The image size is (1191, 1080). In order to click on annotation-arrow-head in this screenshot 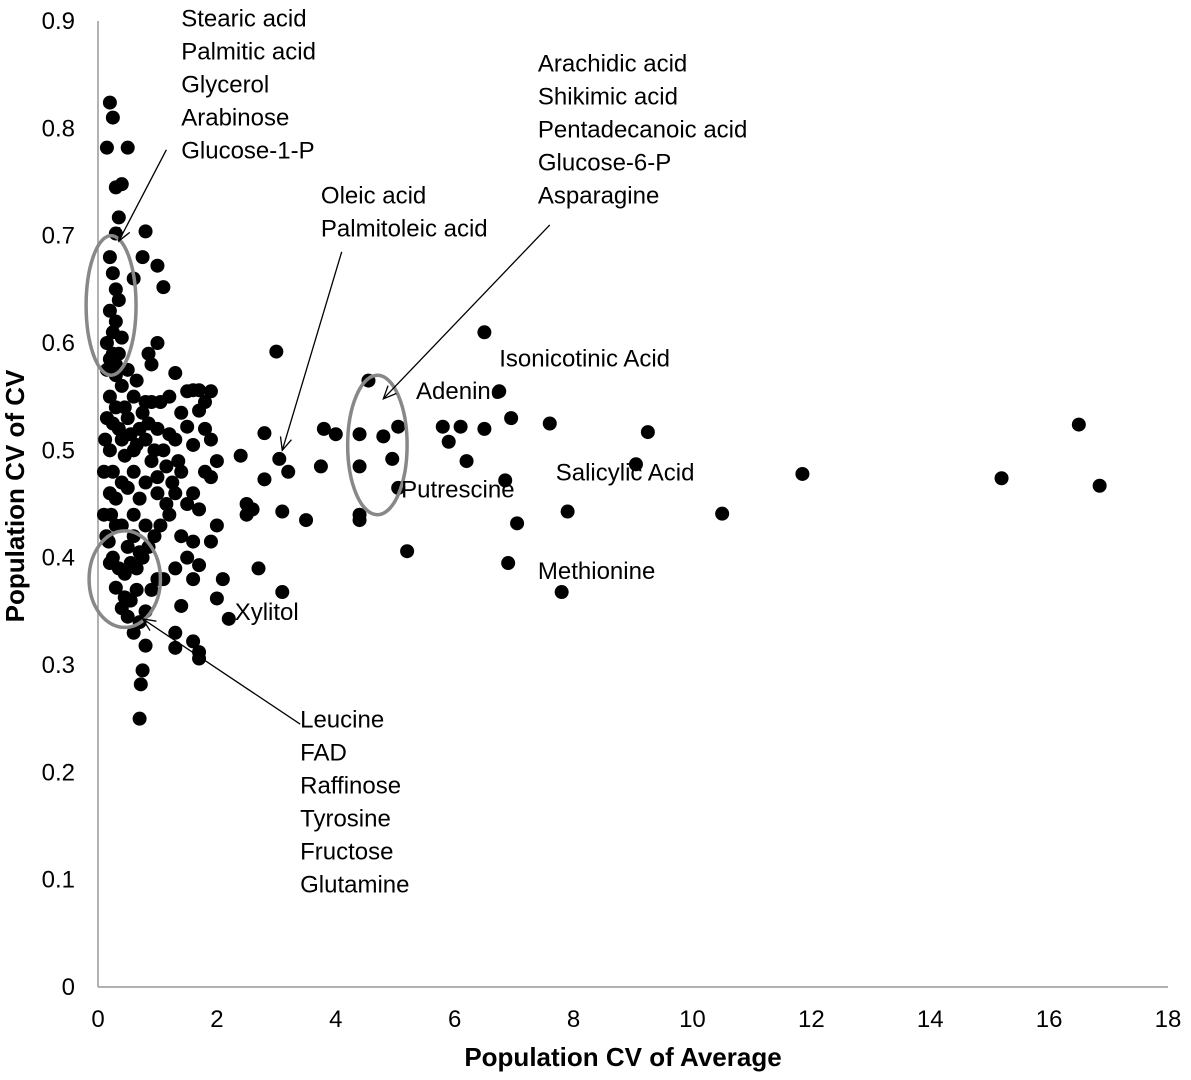, I will do `click(149, 624)`.